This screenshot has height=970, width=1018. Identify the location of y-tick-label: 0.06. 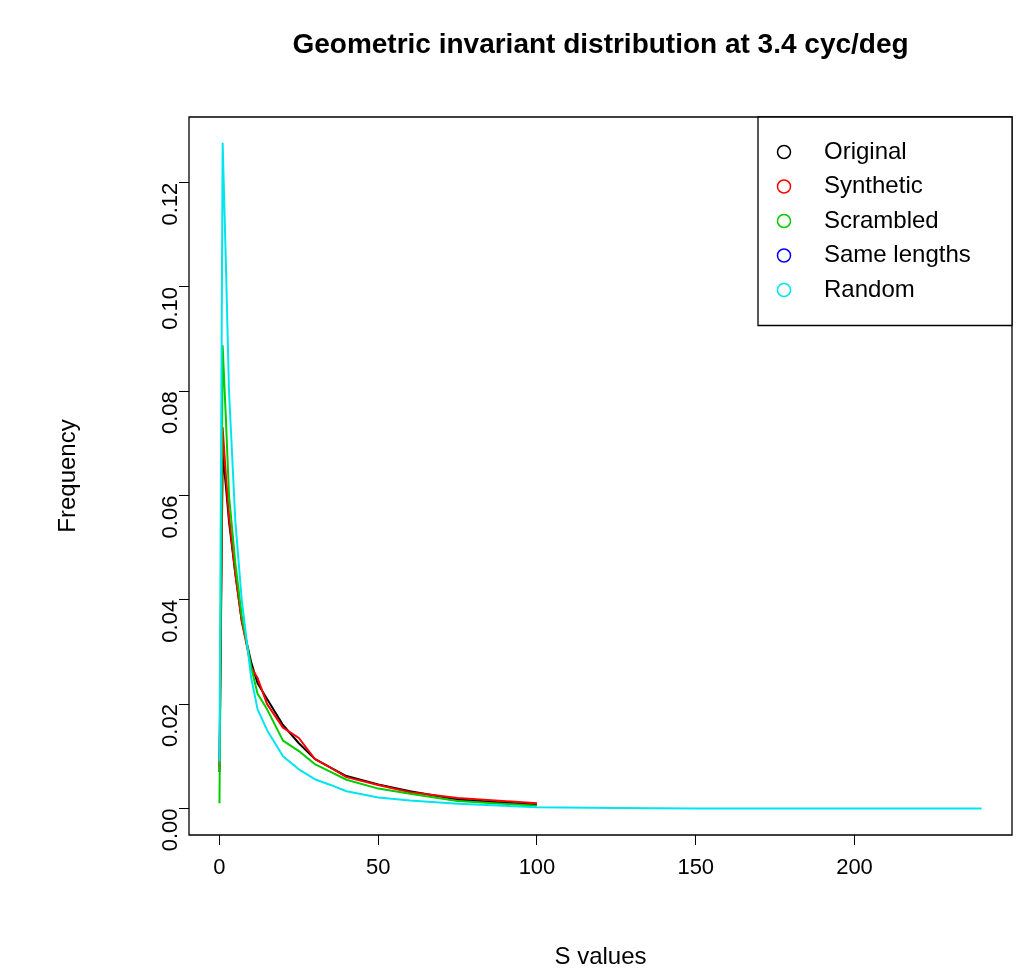
(170, 517).